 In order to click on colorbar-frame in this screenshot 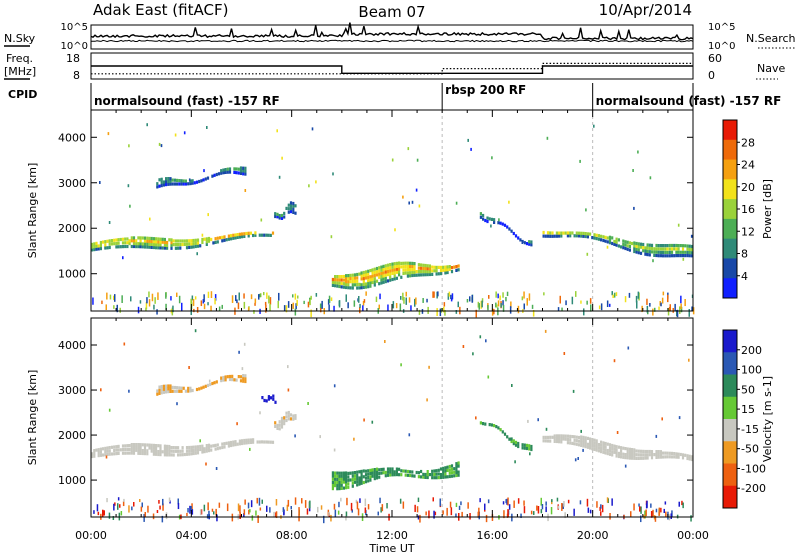, I will do `click(730, 419)`.